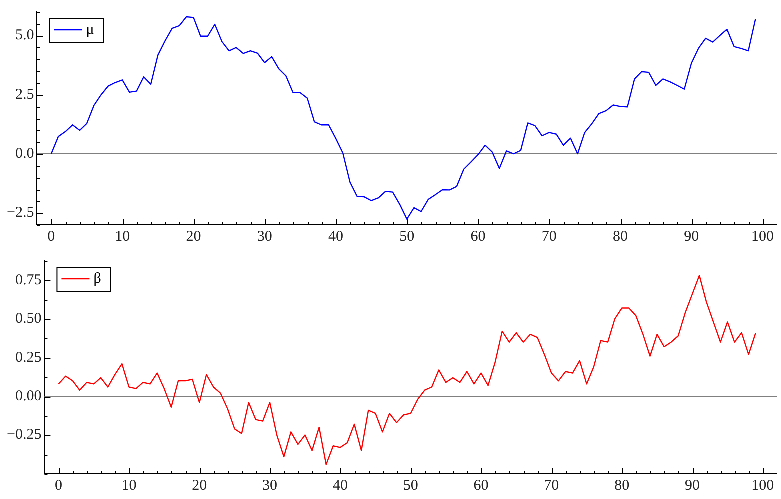 Image resolution: width=781 pixels, height=499 pixels. What do you see at coordinates (28, 358) in the screenshot?
I see `y-tick-label: 0.25` at bounding box center [28, 358].